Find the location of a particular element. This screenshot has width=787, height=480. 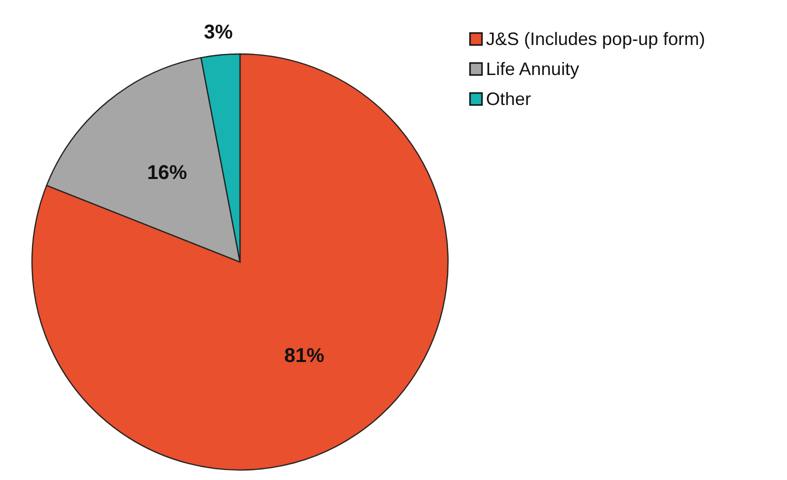

legend-label: Other is located at coordinates (509, 98).